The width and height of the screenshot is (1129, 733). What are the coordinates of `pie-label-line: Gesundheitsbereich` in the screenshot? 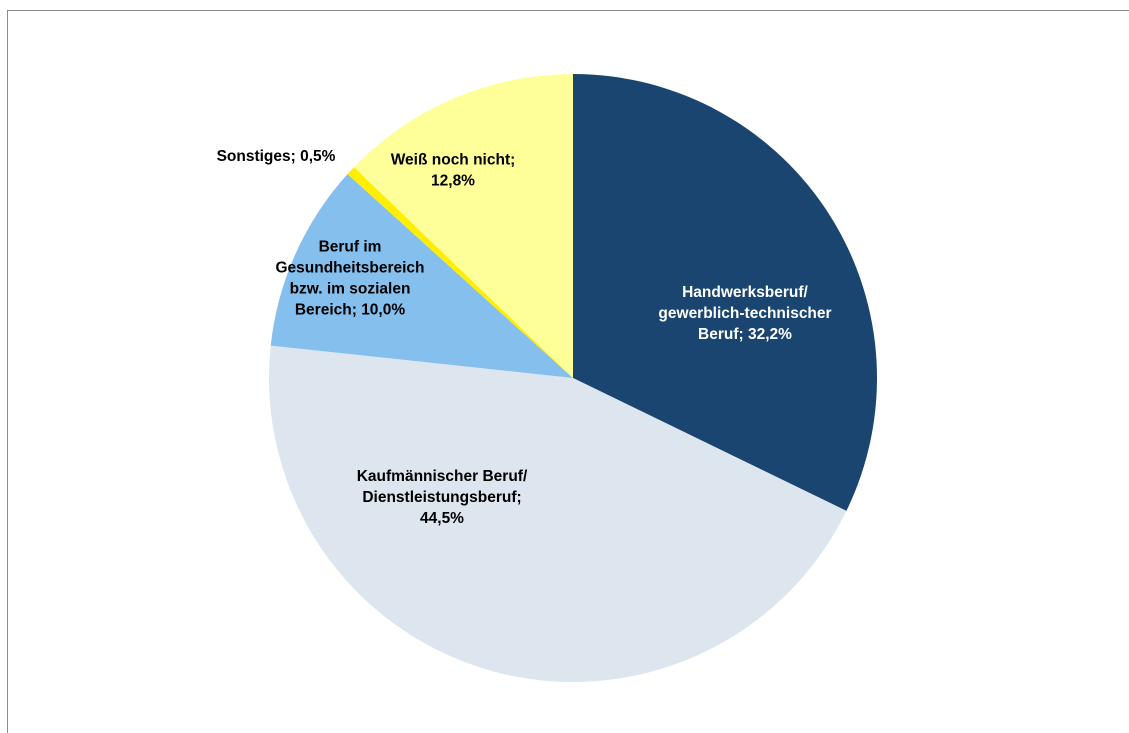 It's located at (349, 268).